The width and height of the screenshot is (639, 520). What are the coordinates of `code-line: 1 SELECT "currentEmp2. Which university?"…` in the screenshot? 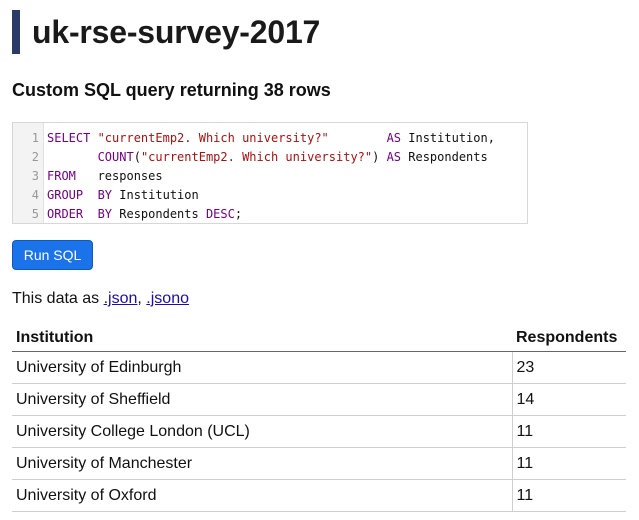 It's located at (254, 138).